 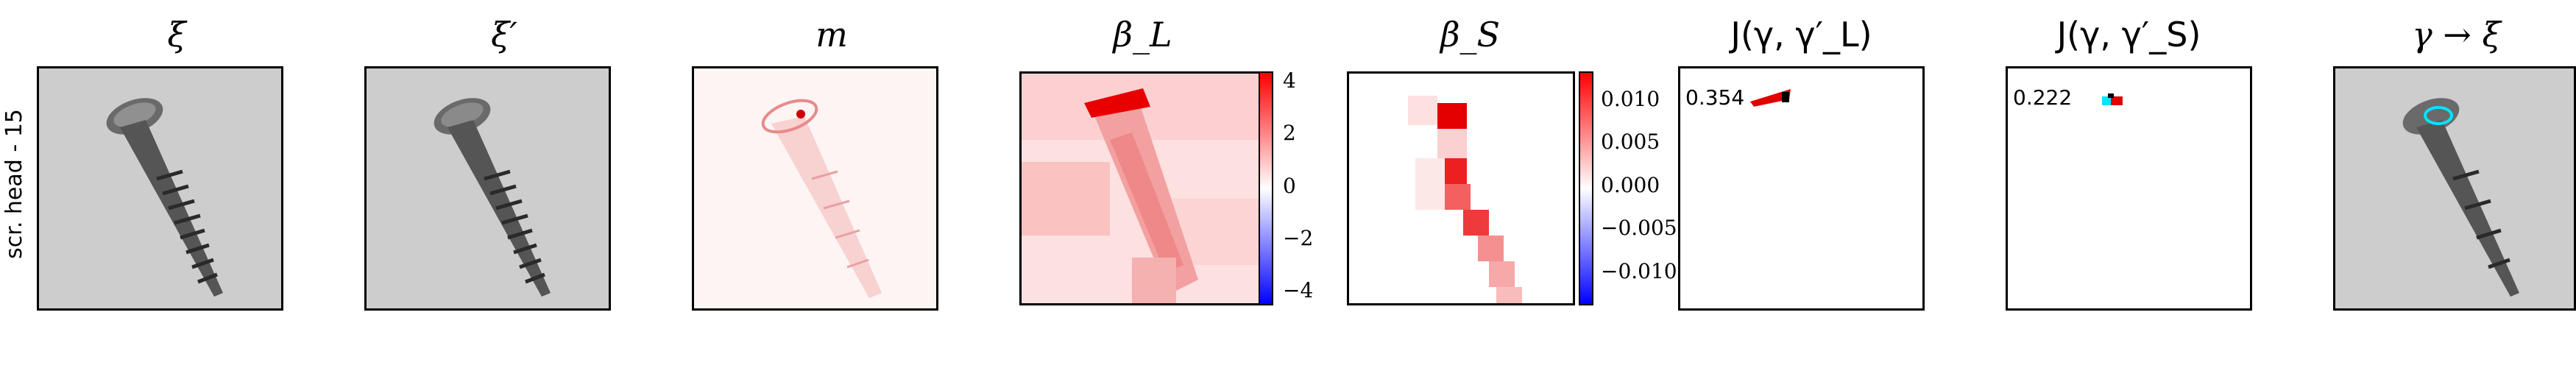 I want to click on j-s-overlay, so click(x=2112, y=99).